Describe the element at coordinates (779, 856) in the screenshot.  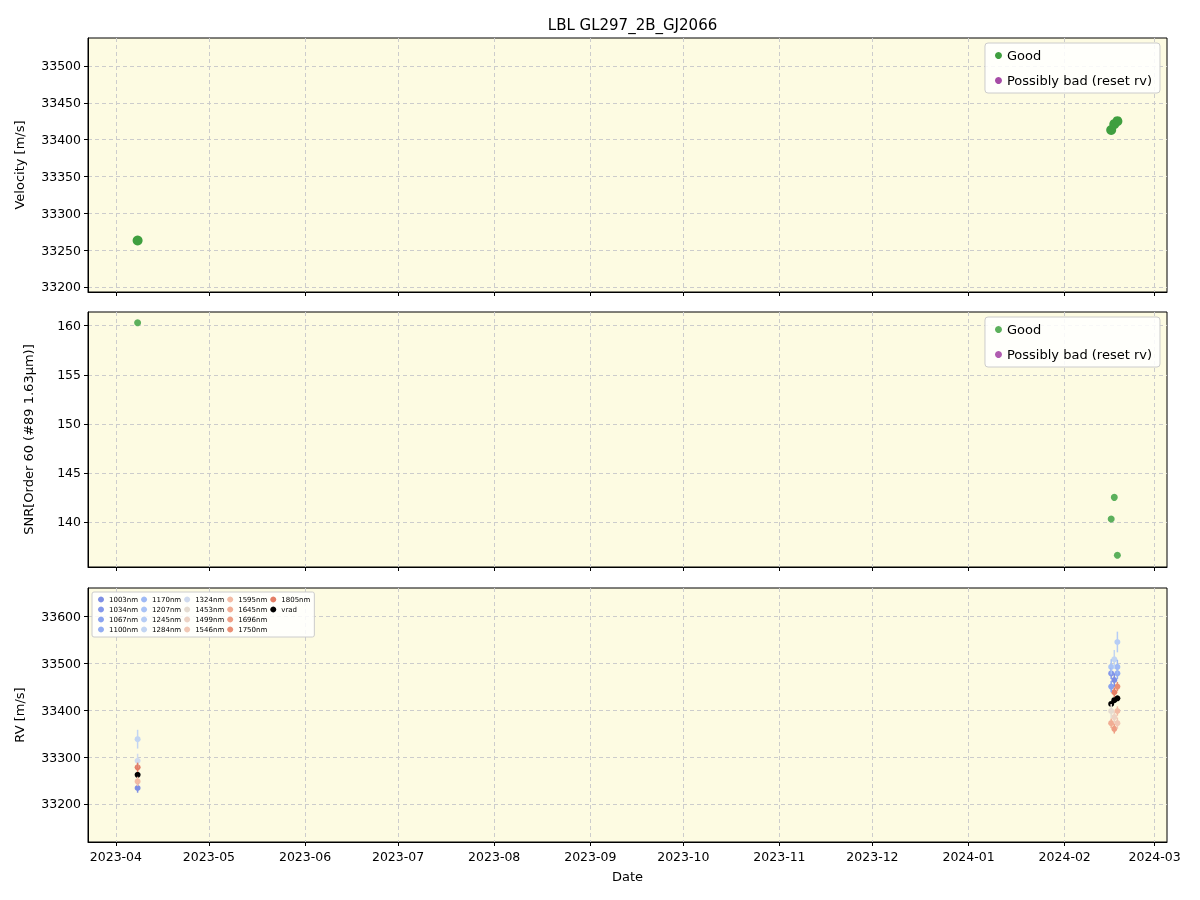
I see `x-tick-label: 2023-11` at that location.